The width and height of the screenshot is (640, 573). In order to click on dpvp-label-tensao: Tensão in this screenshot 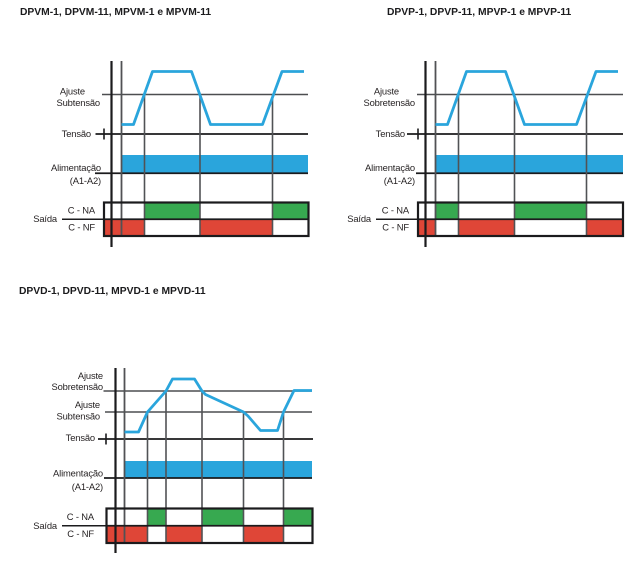, I will do `click(390, 133)`.